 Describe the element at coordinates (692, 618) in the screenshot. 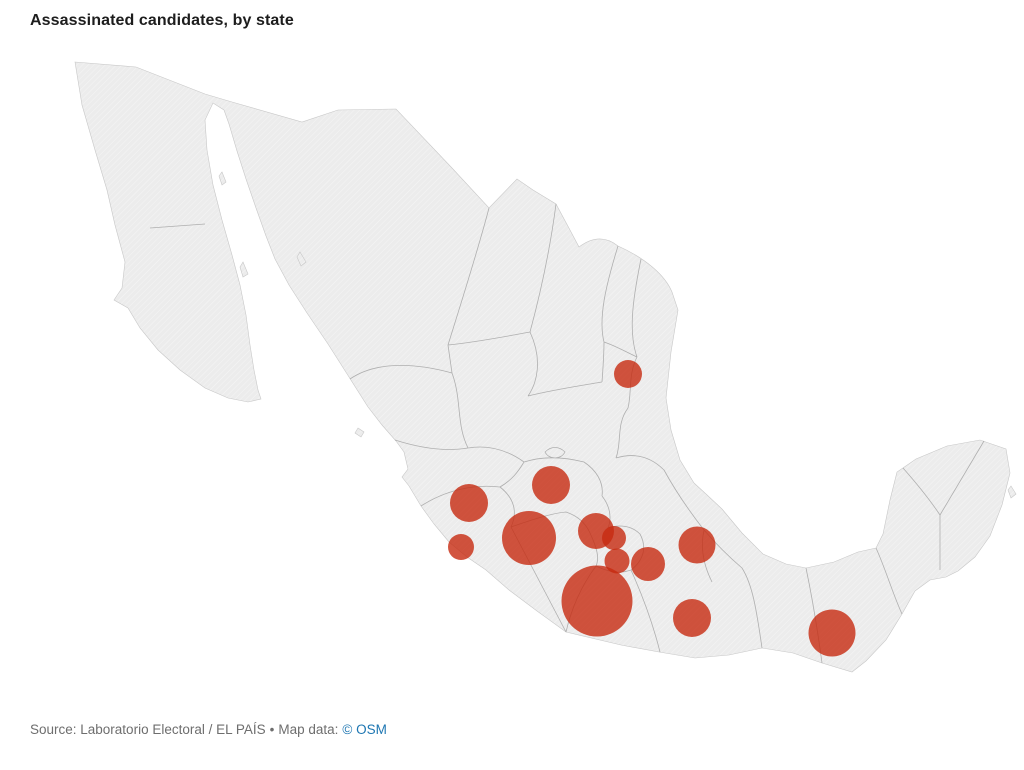

I see `symbol-oaxaca` at that location.